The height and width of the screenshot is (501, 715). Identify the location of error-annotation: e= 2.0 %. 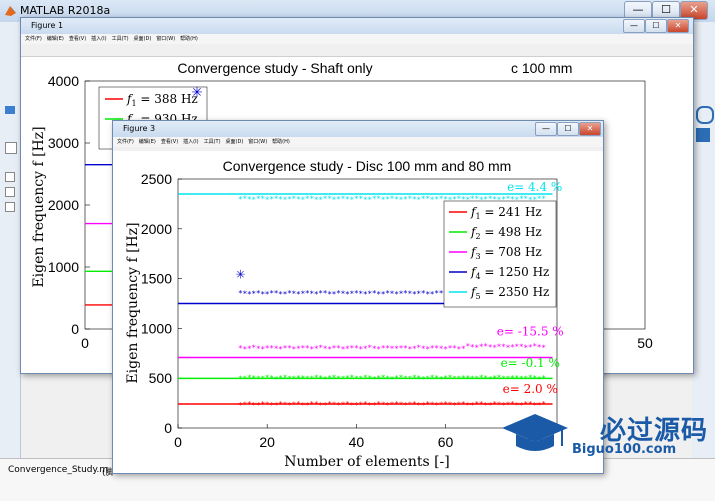
(530, 389).